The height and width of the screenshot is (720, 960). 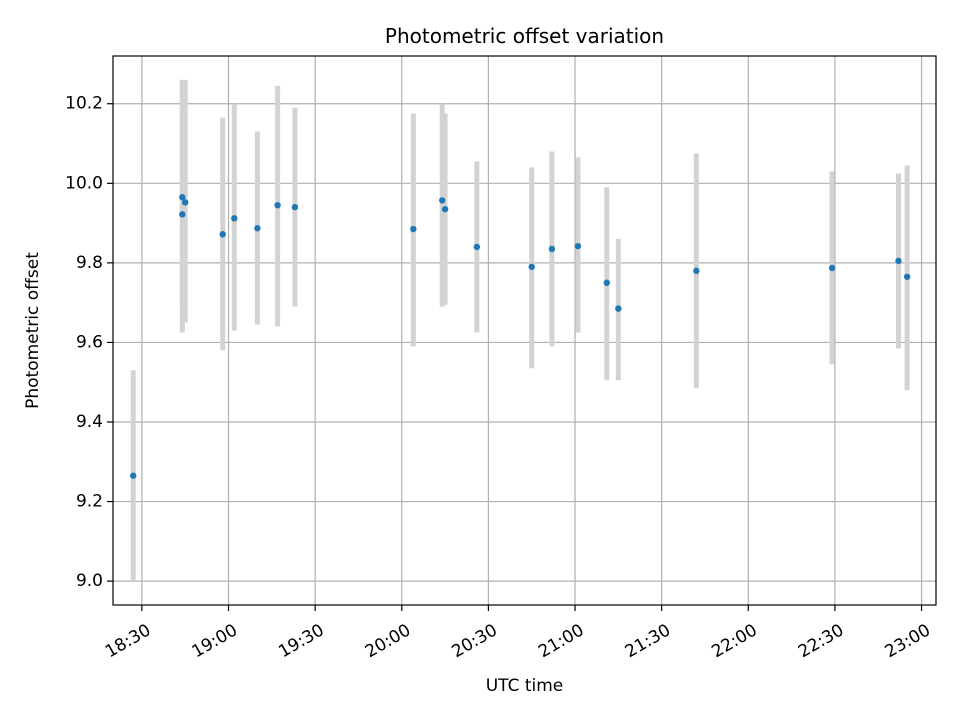 I want to click on y-tick-label: 10.0, so click(x=84, y=183).